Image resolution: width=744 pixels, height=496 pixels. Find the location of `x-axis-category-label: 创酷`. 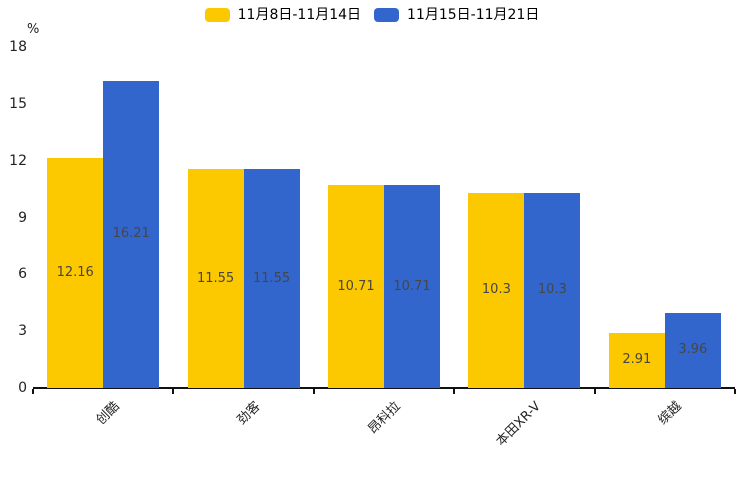

x-axis-category-label: 创酷 is located at coordinates (108, 414).